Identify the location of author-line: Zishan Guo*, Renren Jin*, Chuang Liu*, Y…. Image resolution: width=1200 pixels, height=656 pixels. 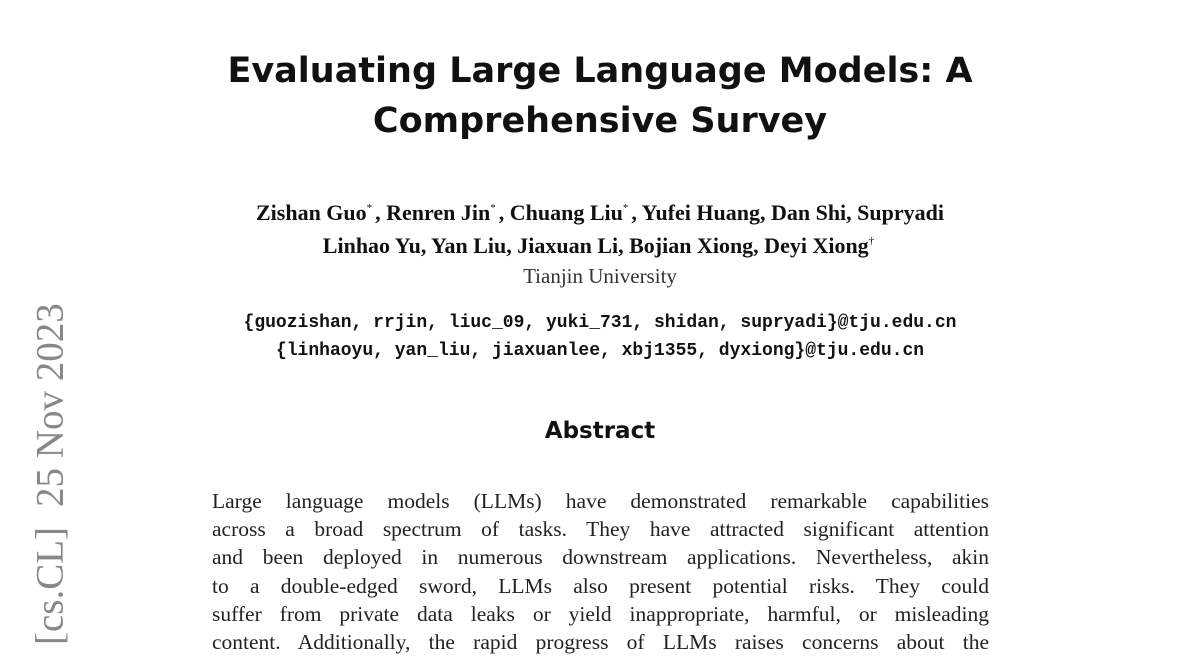
(600, 210).